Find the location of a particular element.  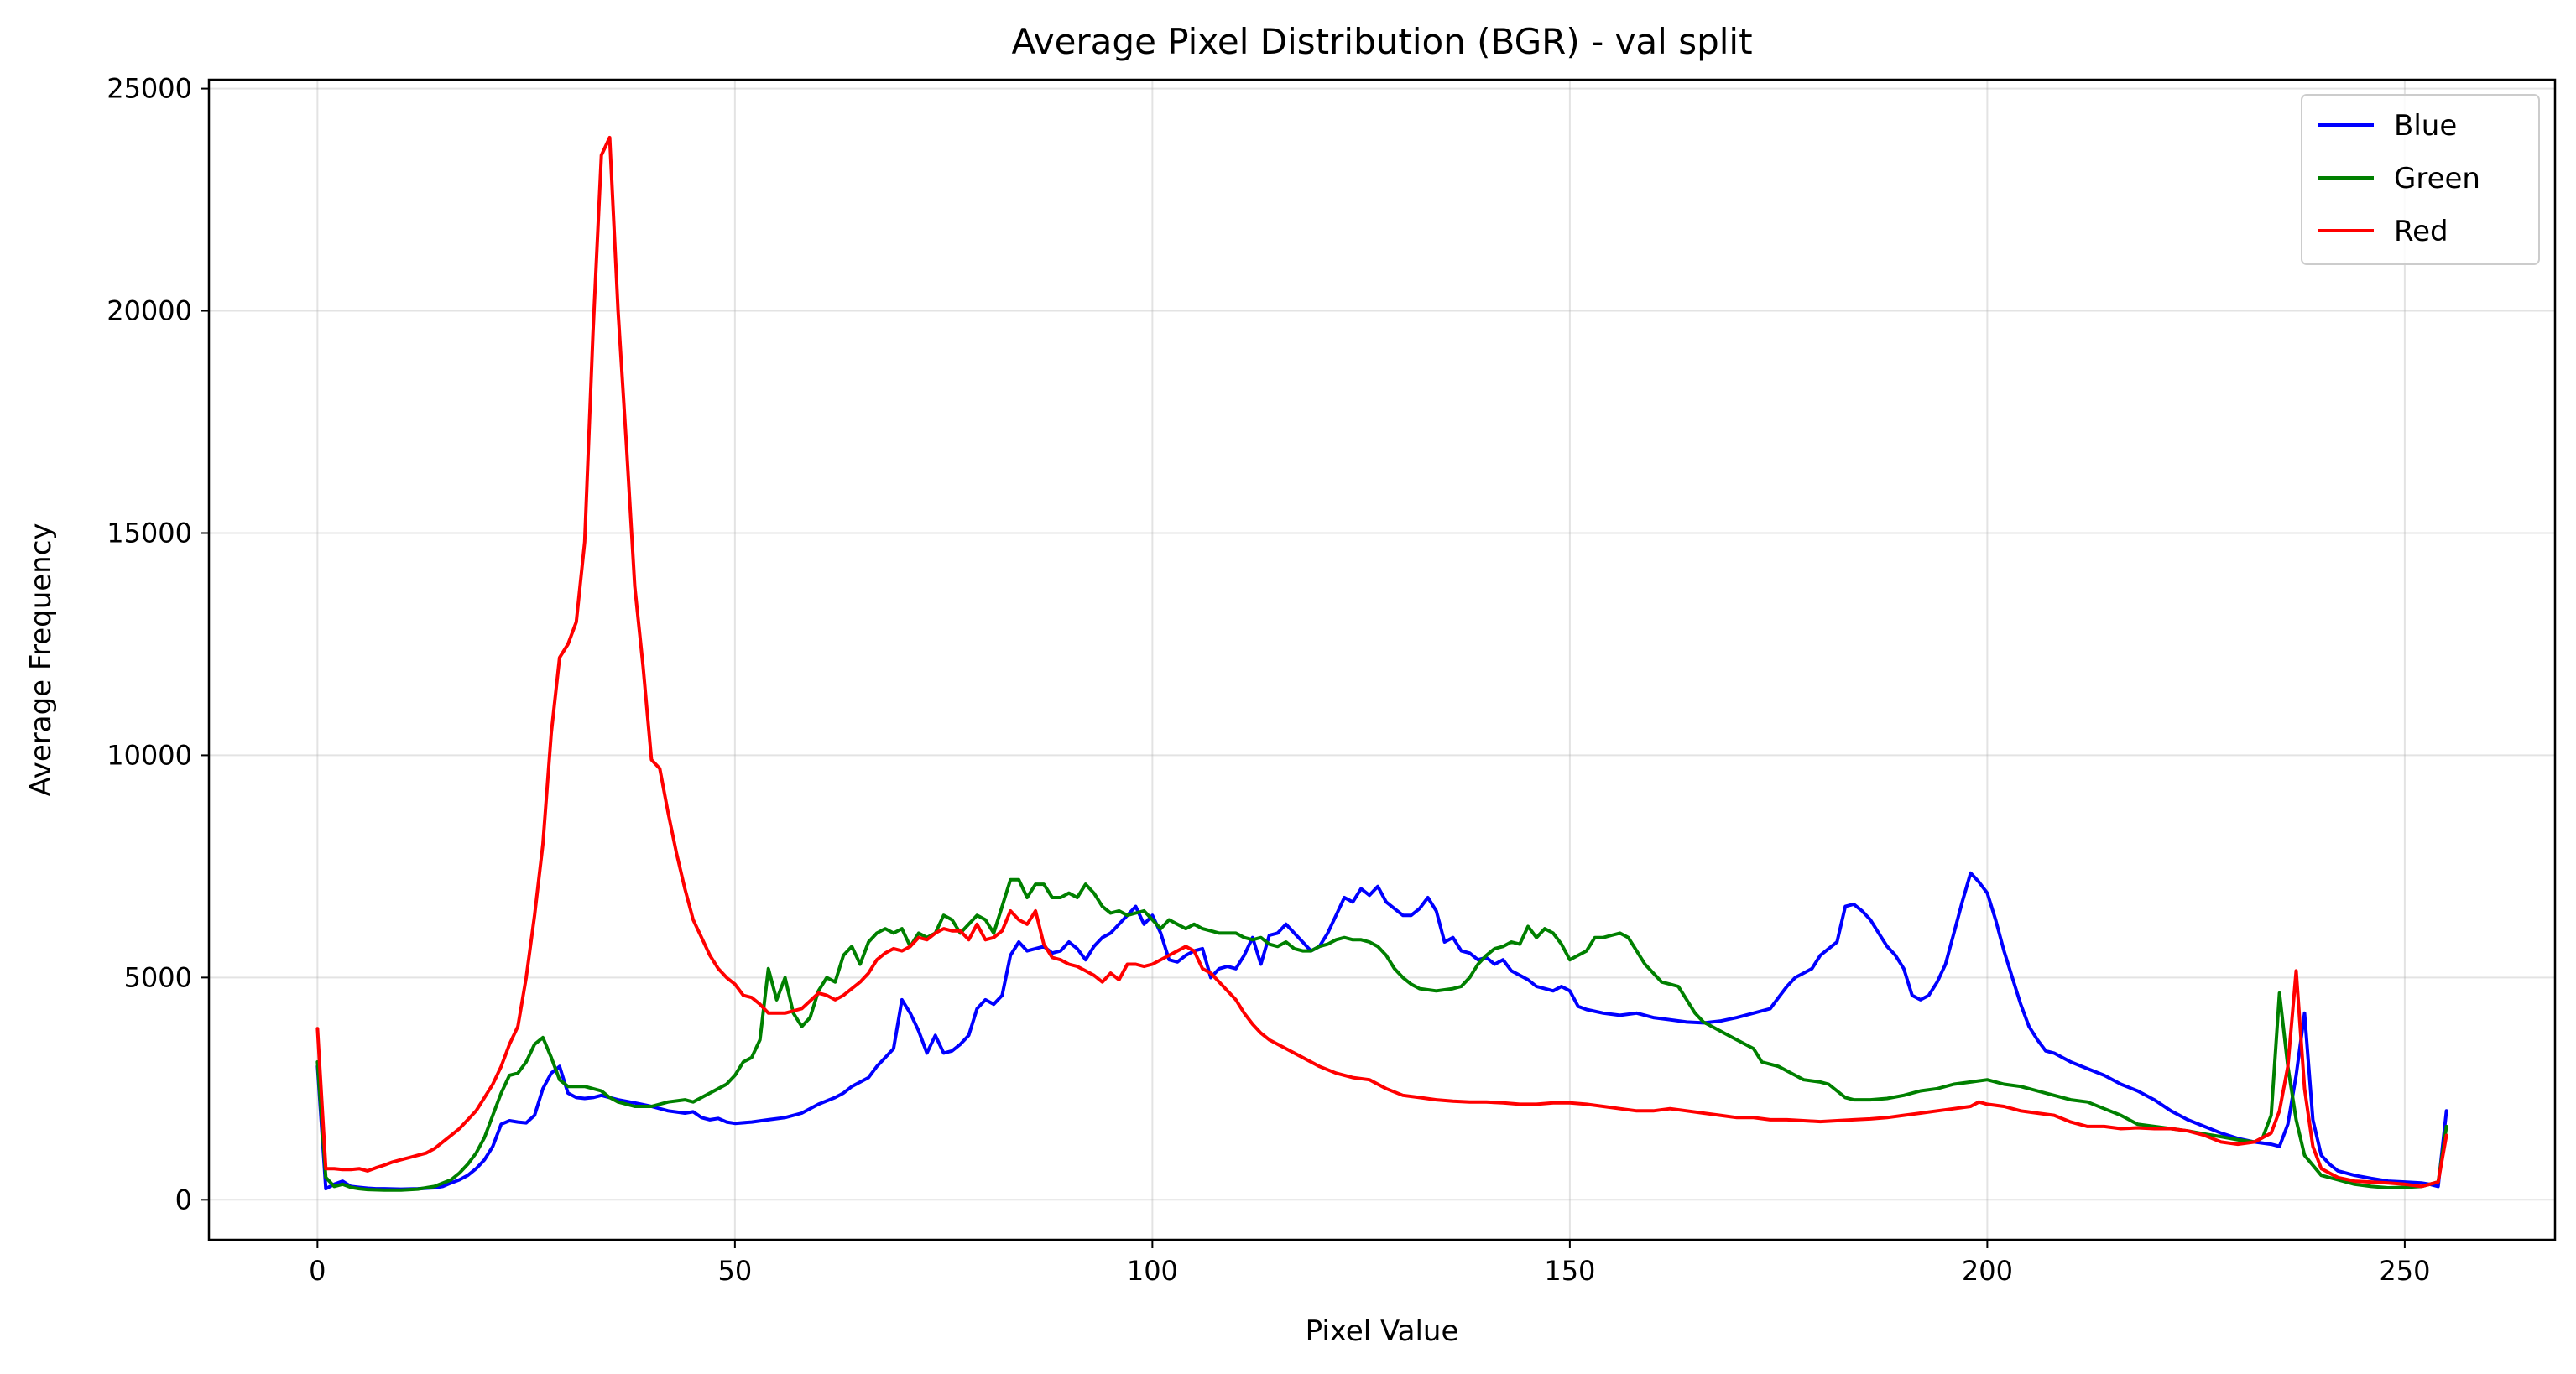

y-tick-label: 20000 is located at coordinates (149, 311).